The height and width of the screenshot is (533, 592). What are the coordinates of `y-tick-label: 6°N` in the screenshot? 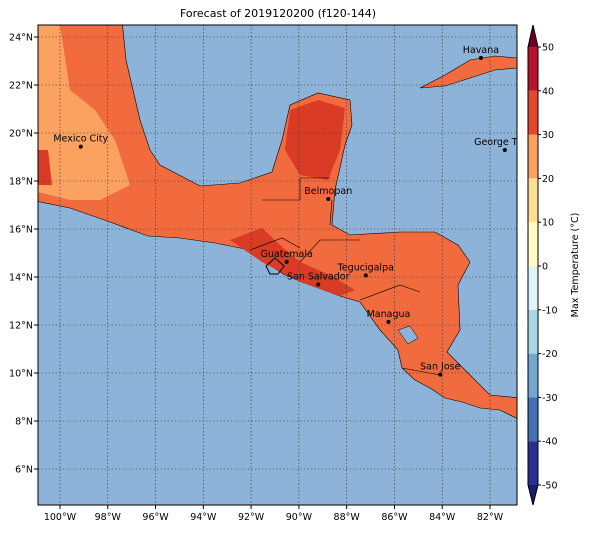 It's located at (24, 470).